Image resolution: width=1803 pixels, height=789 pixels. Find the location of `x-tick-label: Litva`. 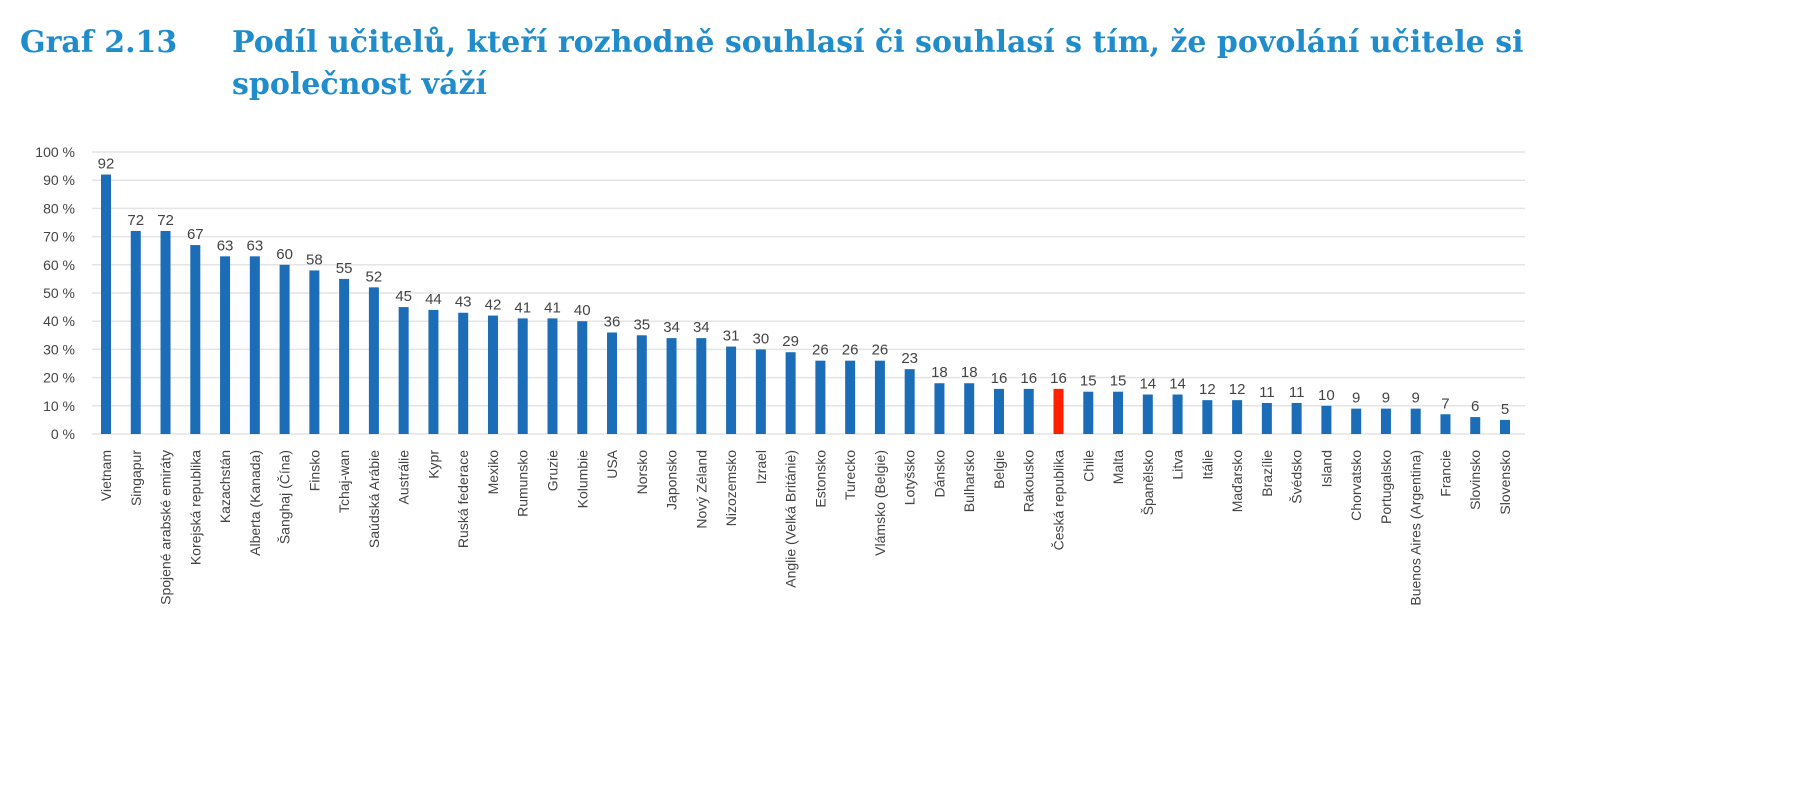

x-tick-label: Litva is located at coordinates (1178, 465).